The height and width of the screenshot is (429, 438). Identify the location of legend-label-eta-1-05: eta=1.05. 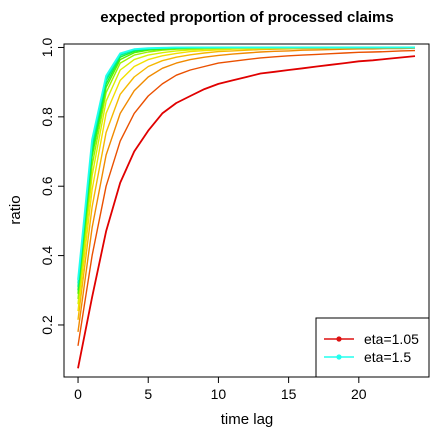
(391, 339).